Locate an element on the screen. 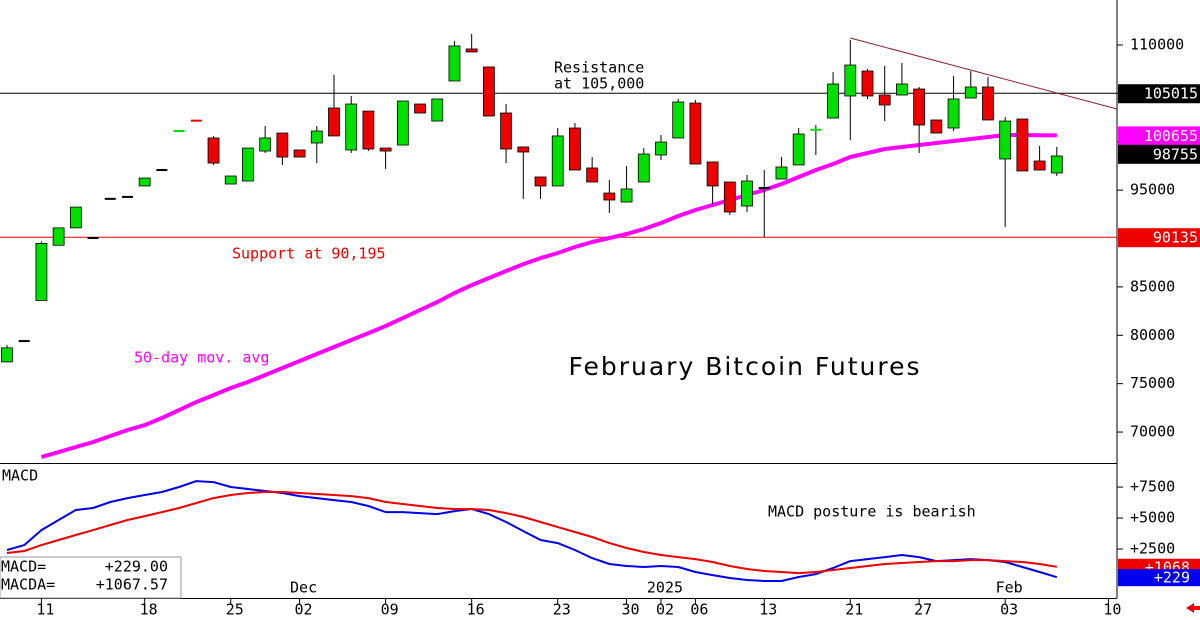 The image size is (1200, 620). y-tick-label: +7500 is located at coordinates (1152, 487).